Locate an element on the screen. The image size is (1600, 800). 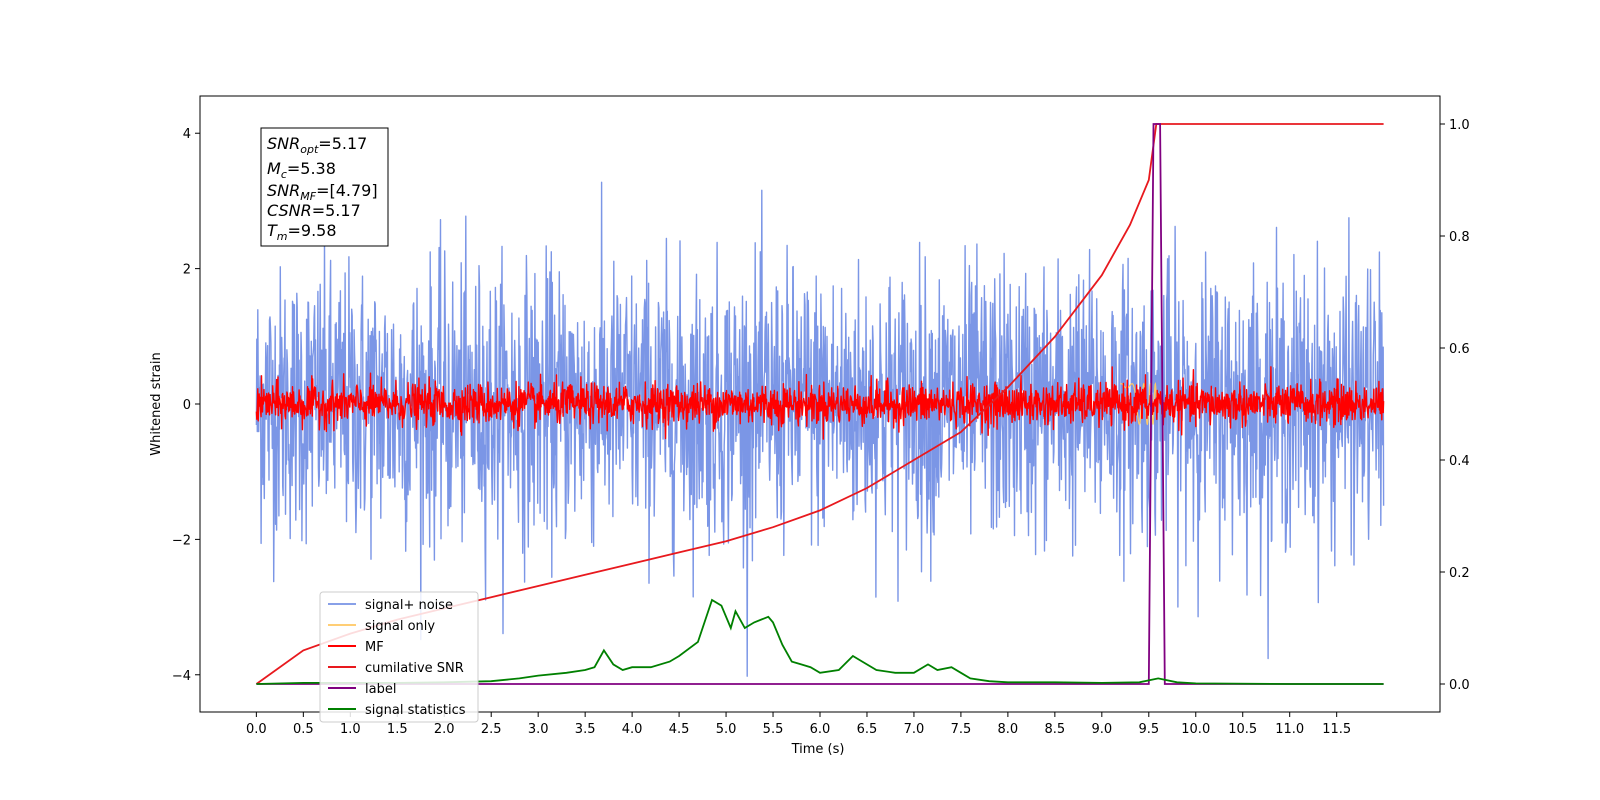
x-tick-label: 10.5 is located at coordinates (1242, 729).